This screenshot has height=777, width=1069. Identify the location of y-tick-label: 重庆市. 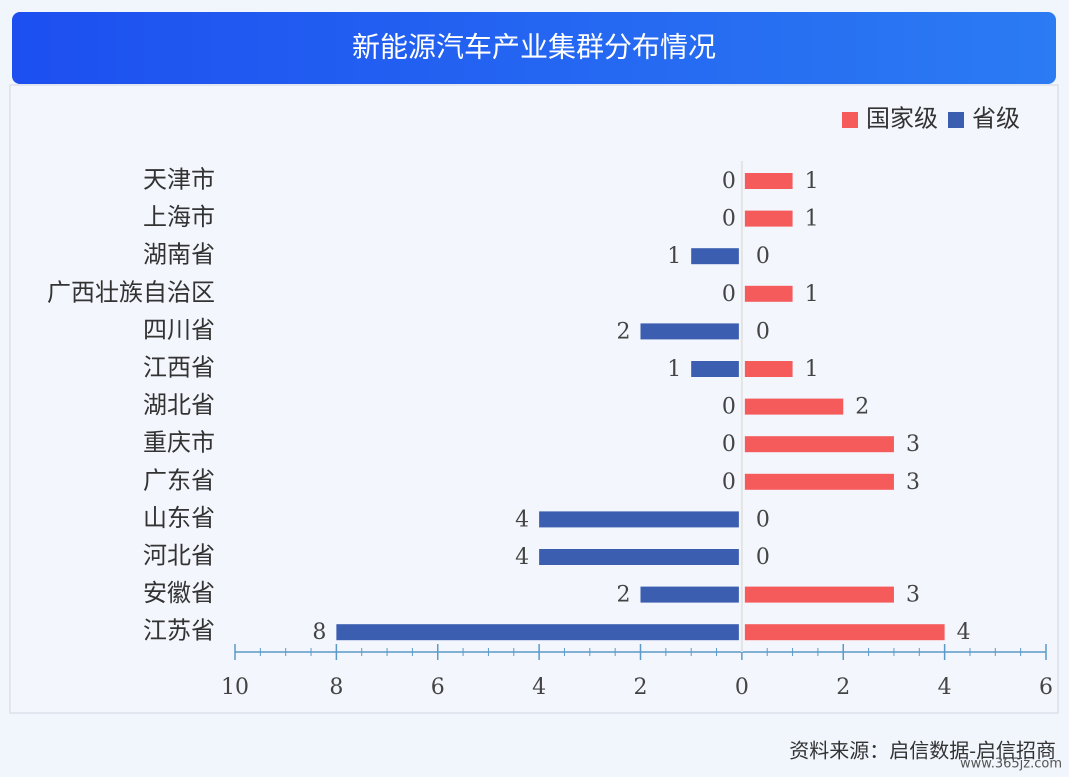
(179, 443).